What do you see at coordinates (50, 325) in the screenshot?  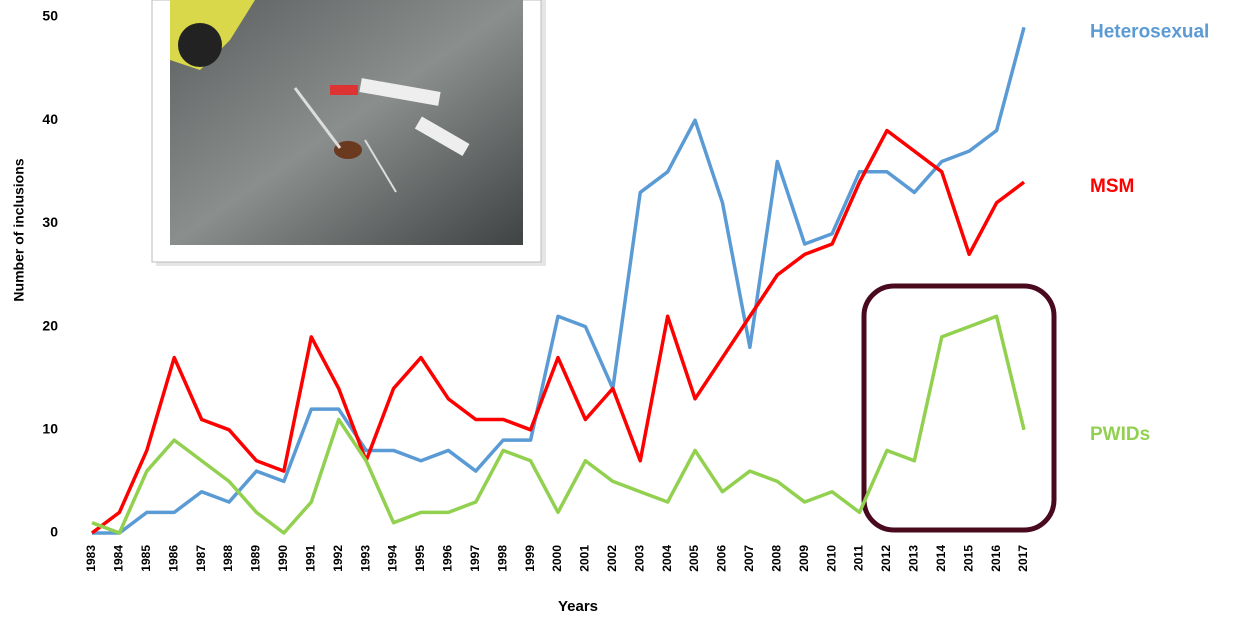 I see `y-tick-label: 20` at bounding box center [50, 325].